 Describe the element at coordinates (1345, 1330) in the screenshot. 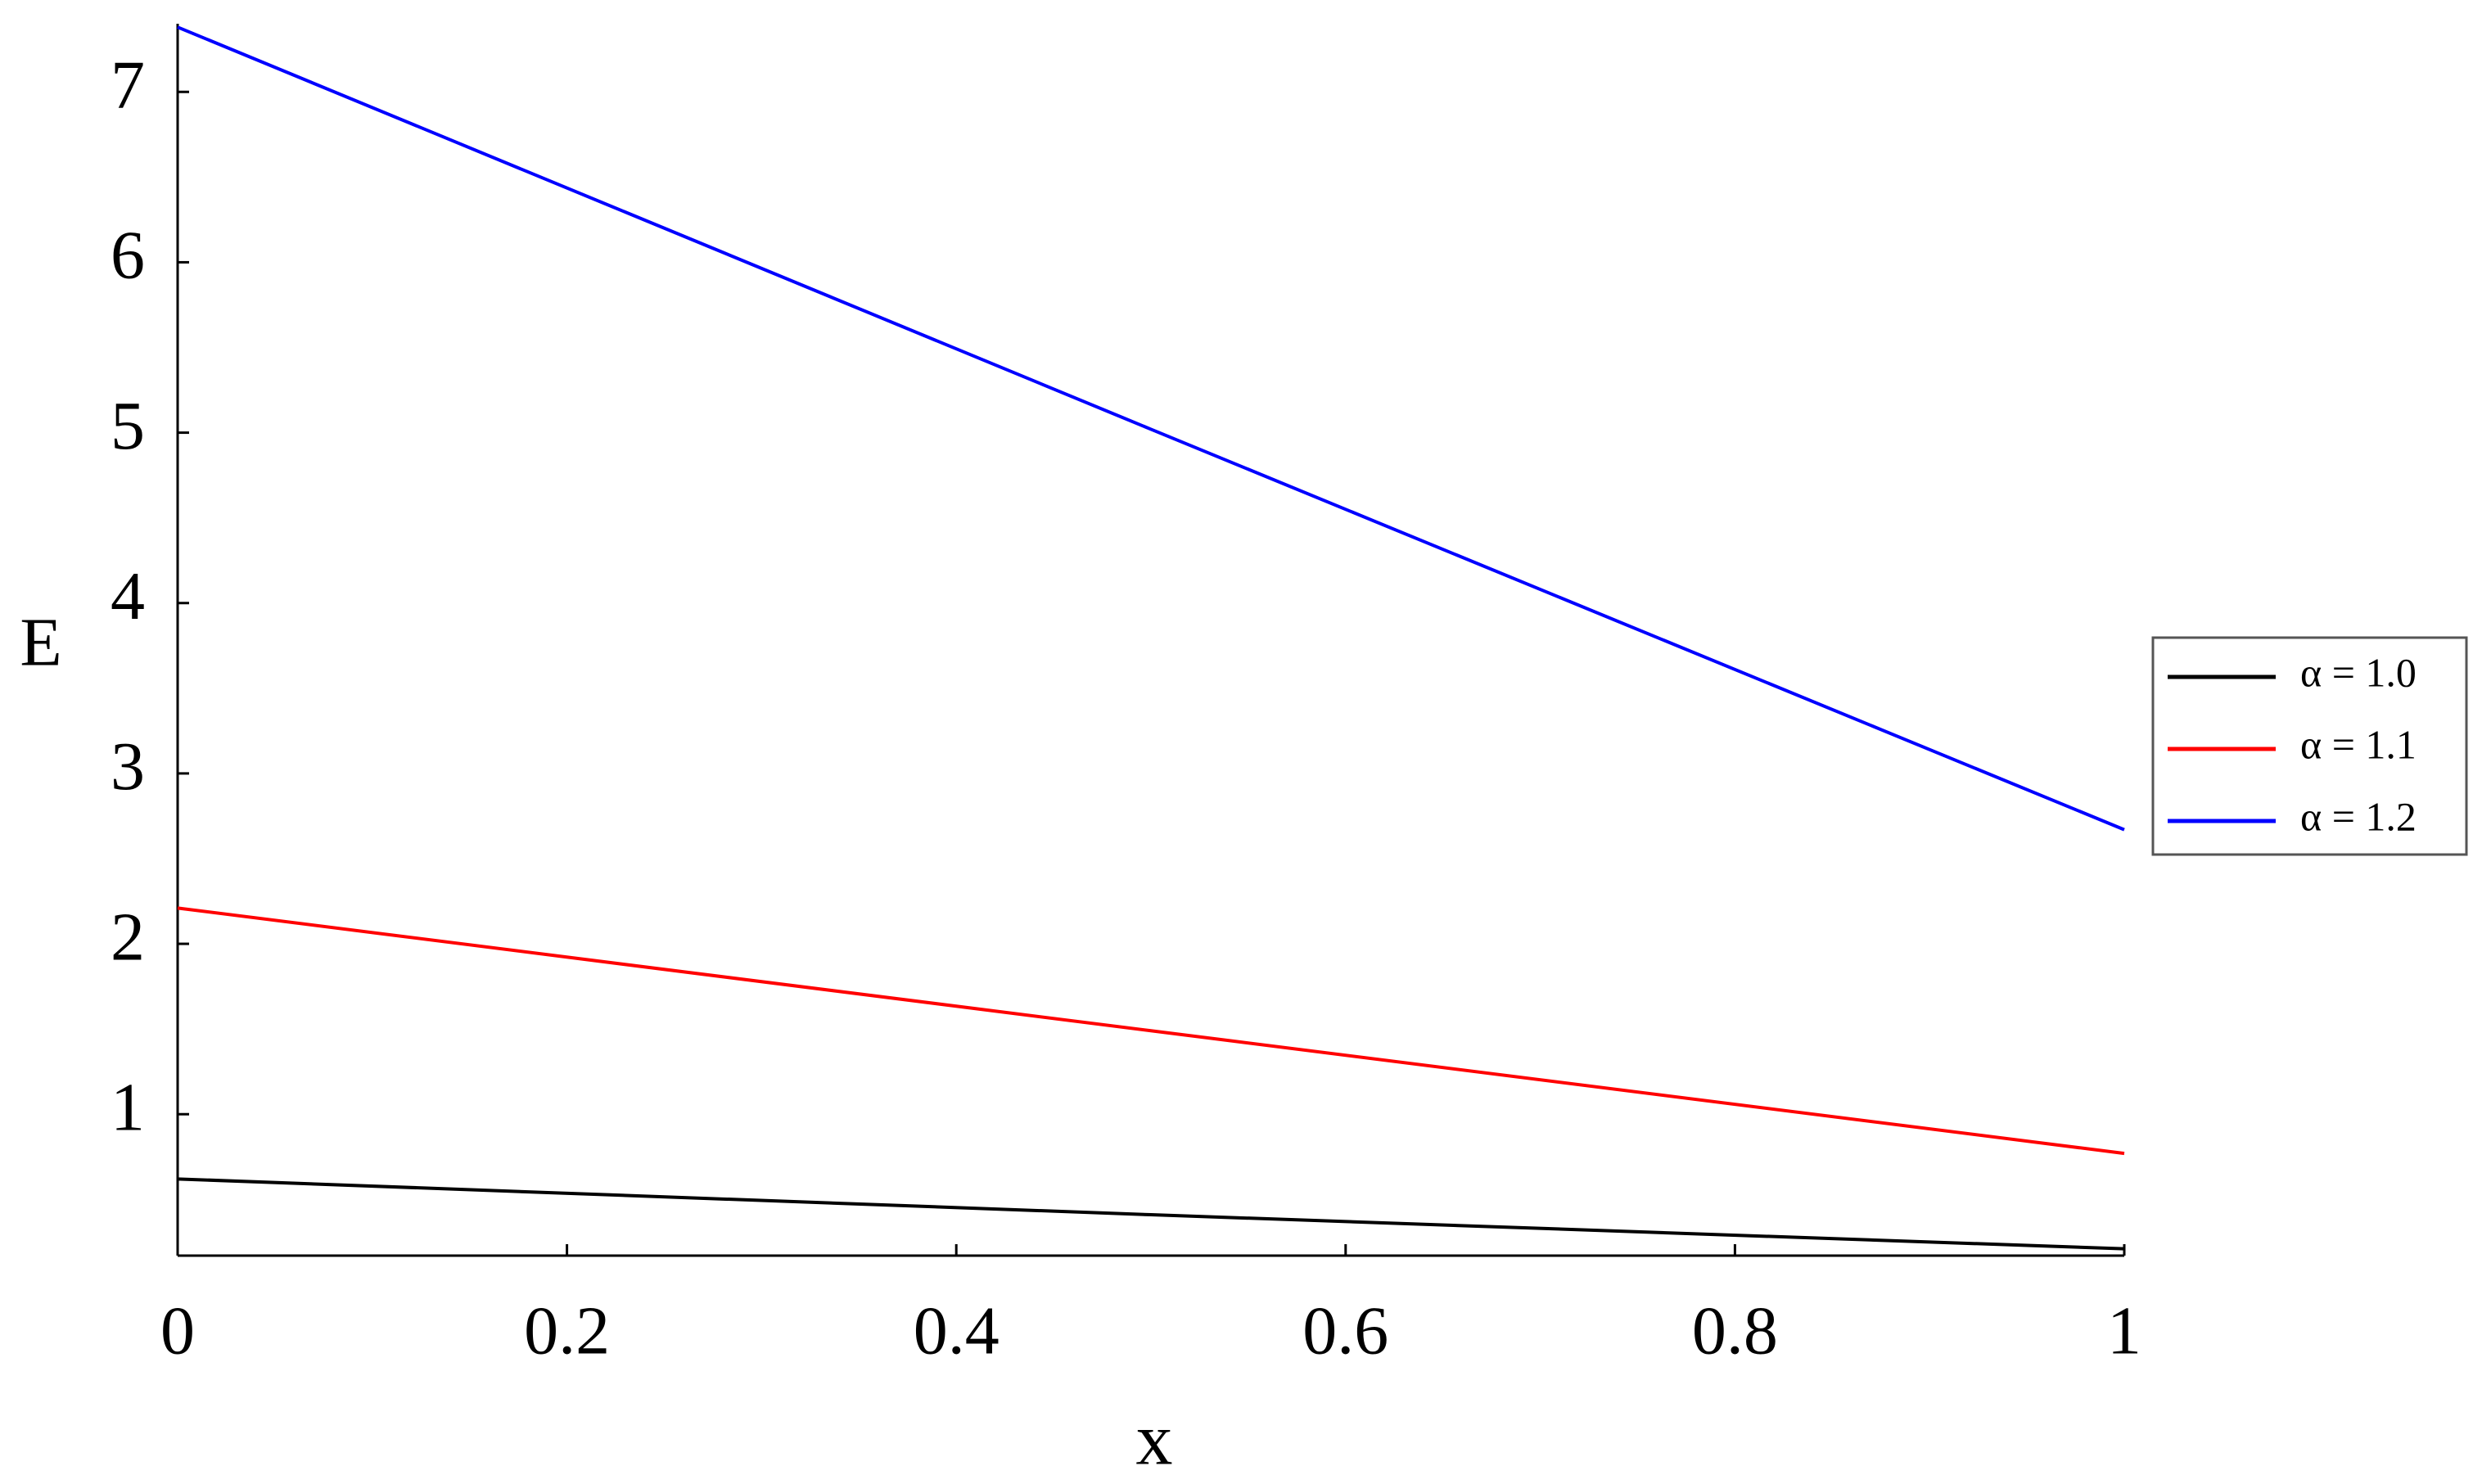

I see `x-tick-label: 0.6` at that location.